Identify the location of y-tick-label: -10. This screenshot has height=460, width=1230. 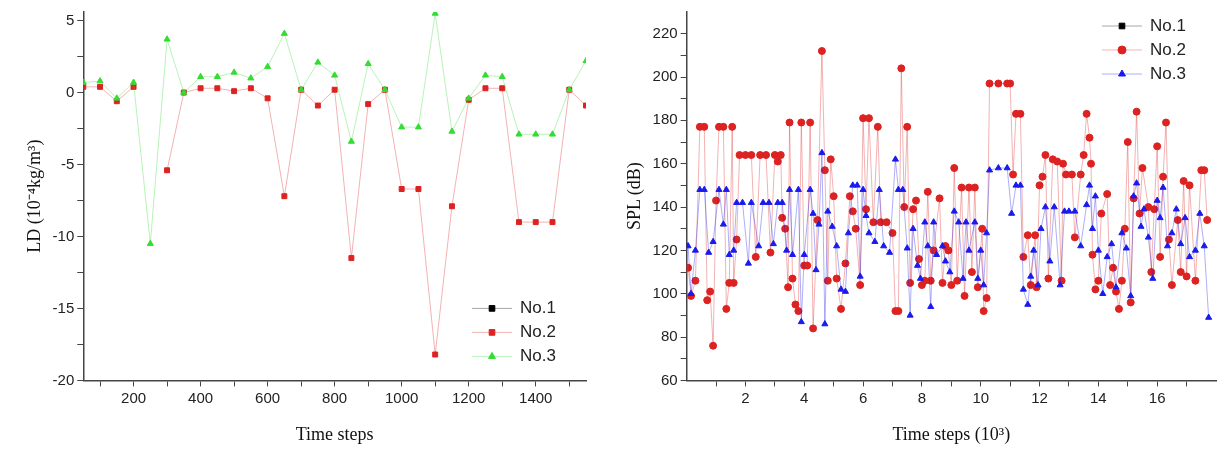
(63, 235).